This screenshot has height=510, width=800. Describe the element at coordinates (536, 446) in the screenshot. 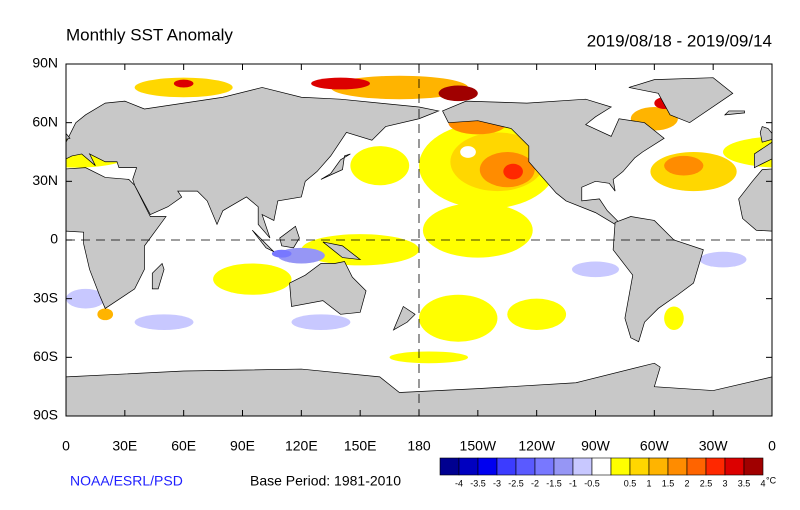

I see `lon-label: 120W` at that location.